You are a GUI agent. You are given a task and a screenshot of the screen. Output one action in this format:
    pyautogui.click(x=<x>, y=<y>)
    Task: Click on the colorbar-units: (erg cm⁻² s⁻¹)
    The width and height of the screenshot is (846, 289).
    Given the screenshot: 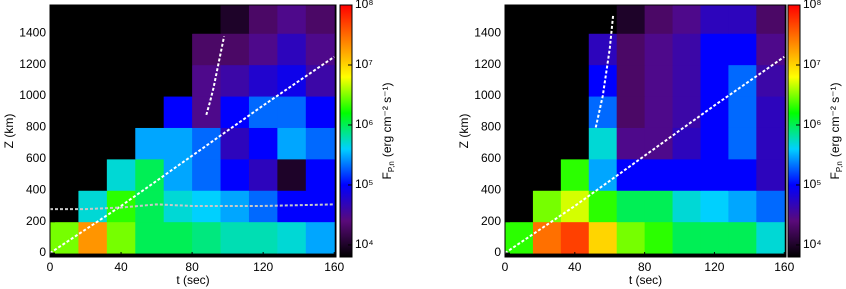 What is the action you would take?
    pyautogui.click(x=387, y=120)
    